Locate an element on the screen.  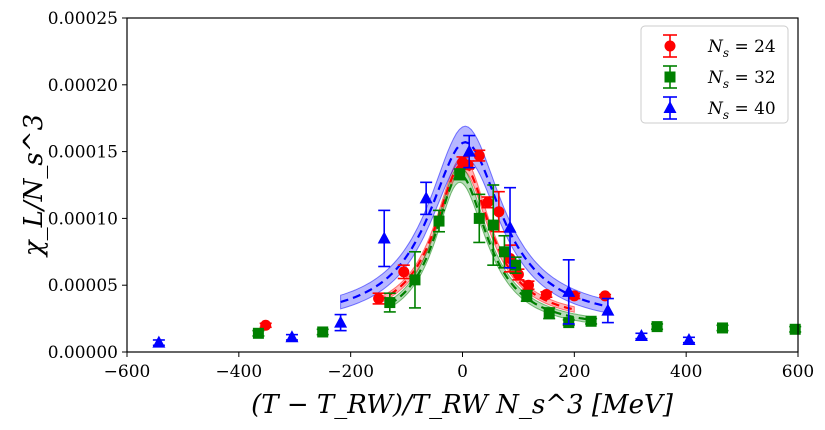
y-tick-label: 0.00010 is located at coordinates (83, 219).